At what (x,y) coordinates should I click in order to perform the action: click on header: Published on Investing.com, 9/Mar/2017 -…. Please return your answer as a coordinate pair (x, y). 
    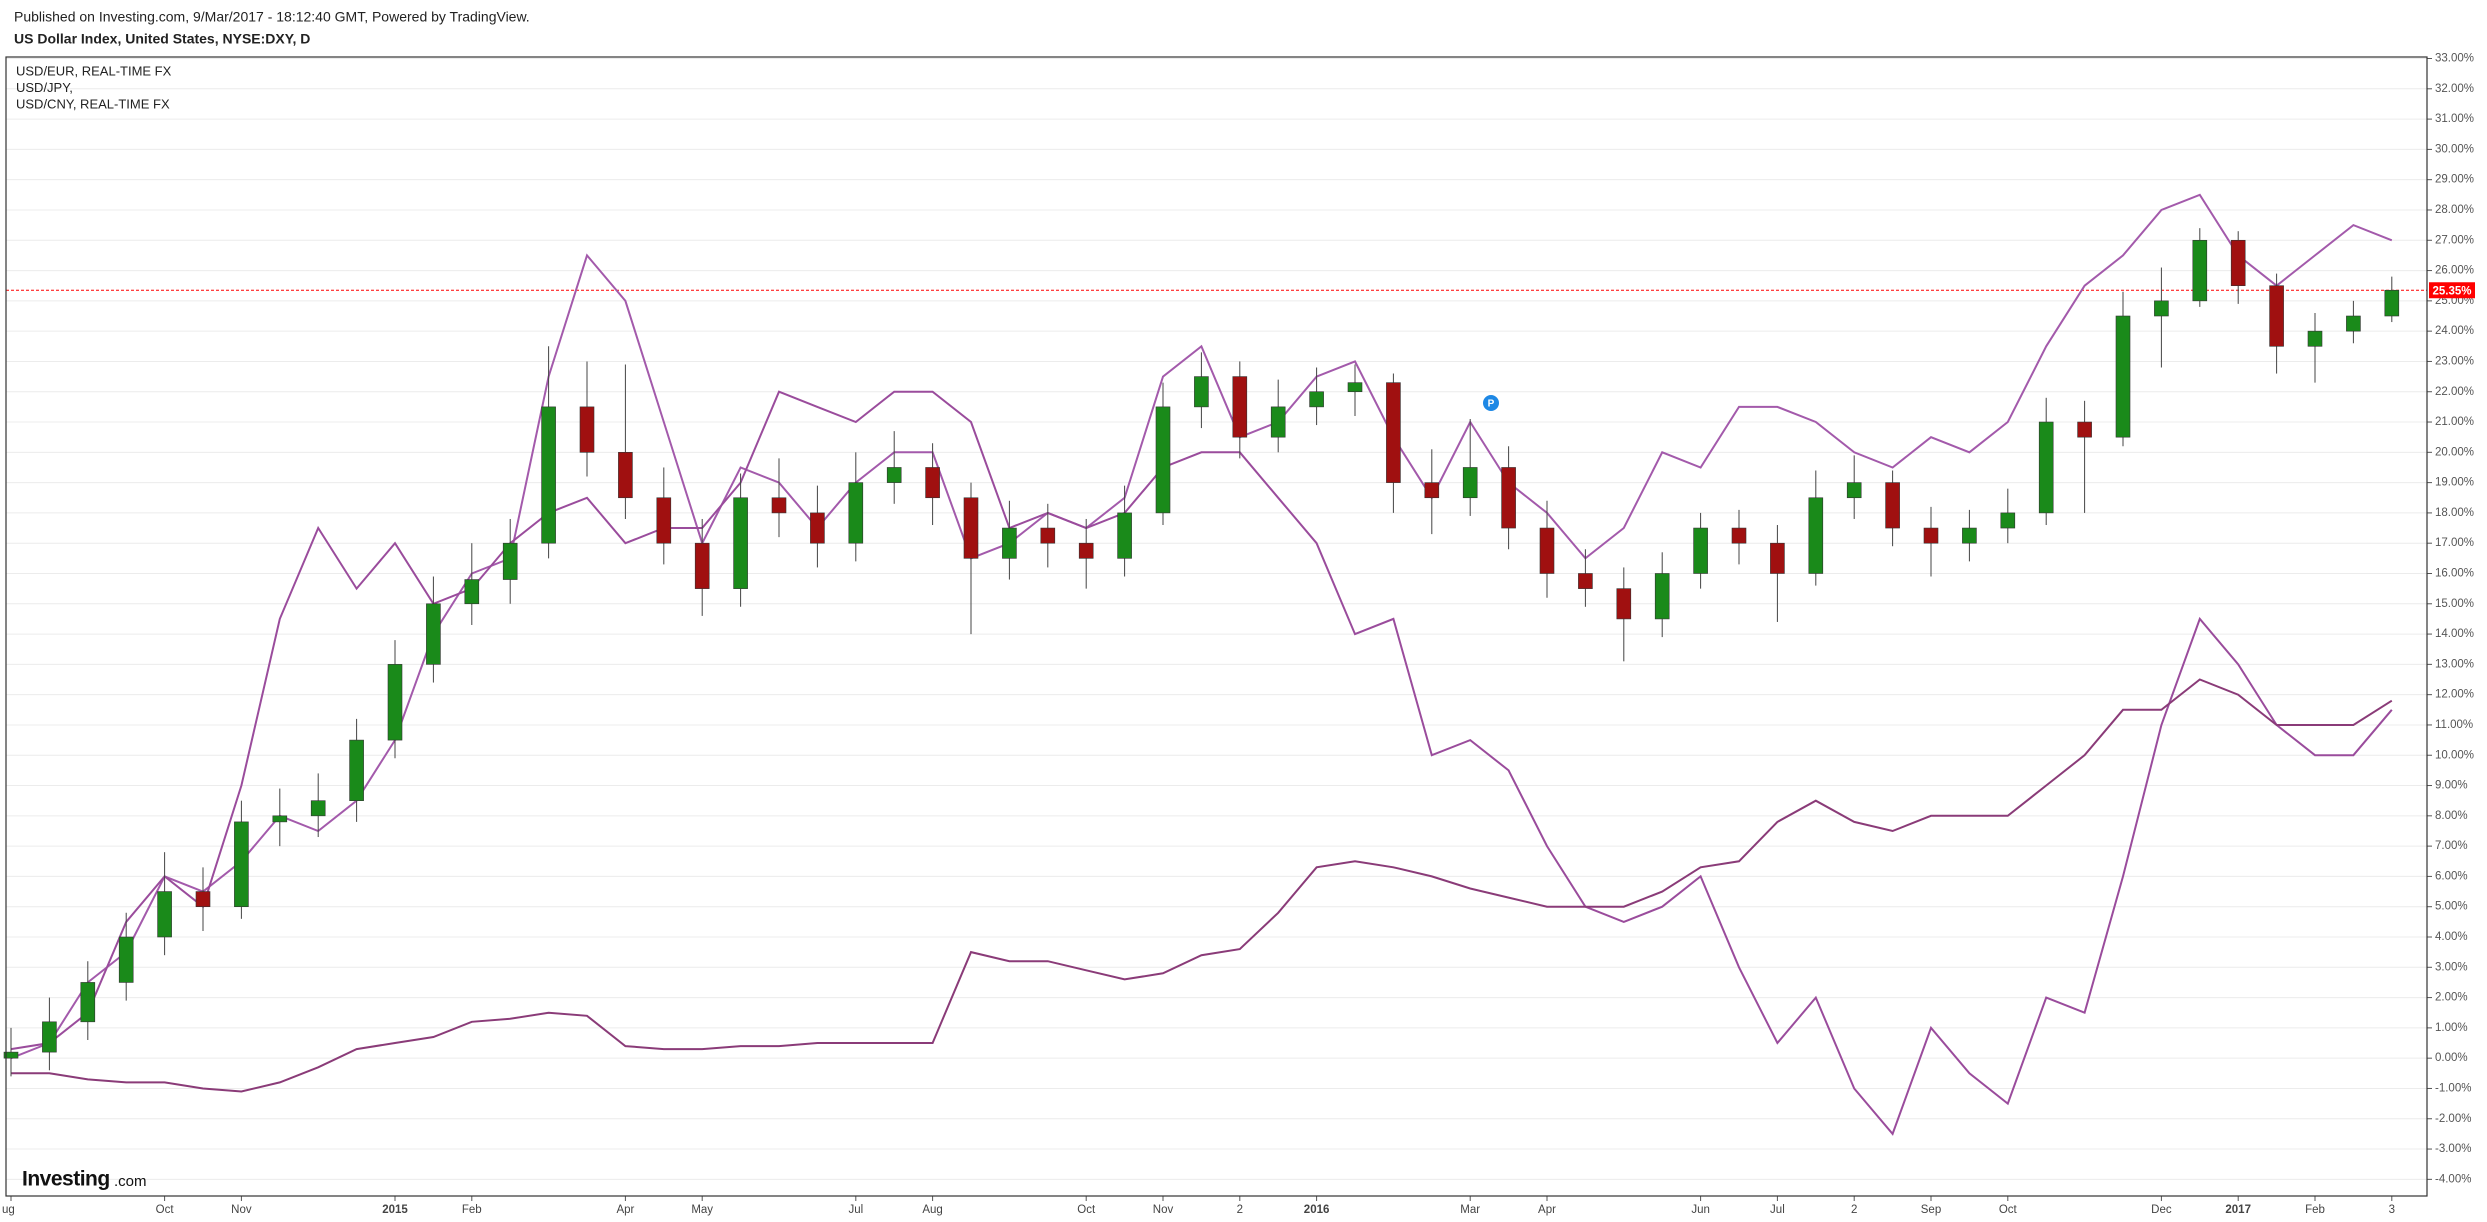
    Looking at the image, I should click on (272, 17).